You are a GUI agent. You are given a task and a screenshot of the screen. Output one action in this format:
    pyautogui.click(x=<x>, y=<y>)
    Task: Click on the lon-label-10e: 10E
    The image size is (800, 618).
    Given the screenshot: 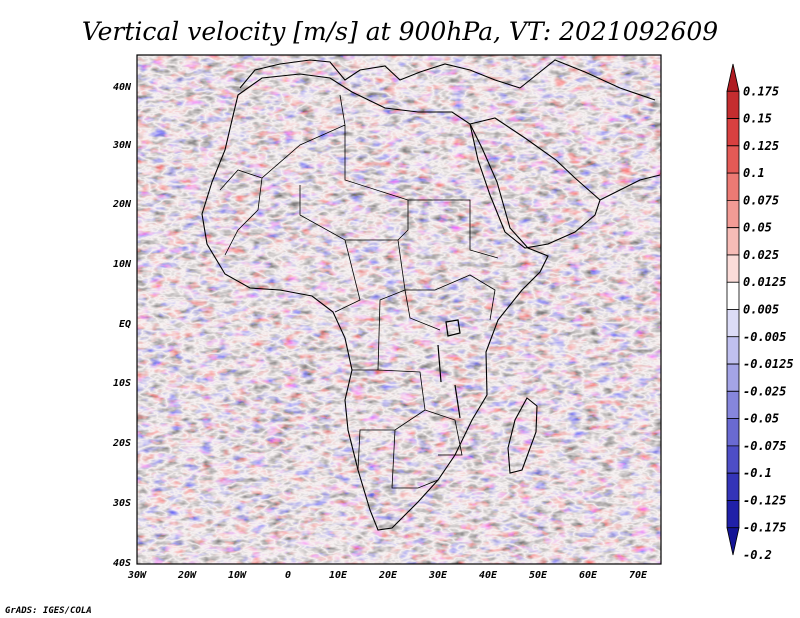 What is the action you would take?
    pyautogui.click(x=338, y=575)
    